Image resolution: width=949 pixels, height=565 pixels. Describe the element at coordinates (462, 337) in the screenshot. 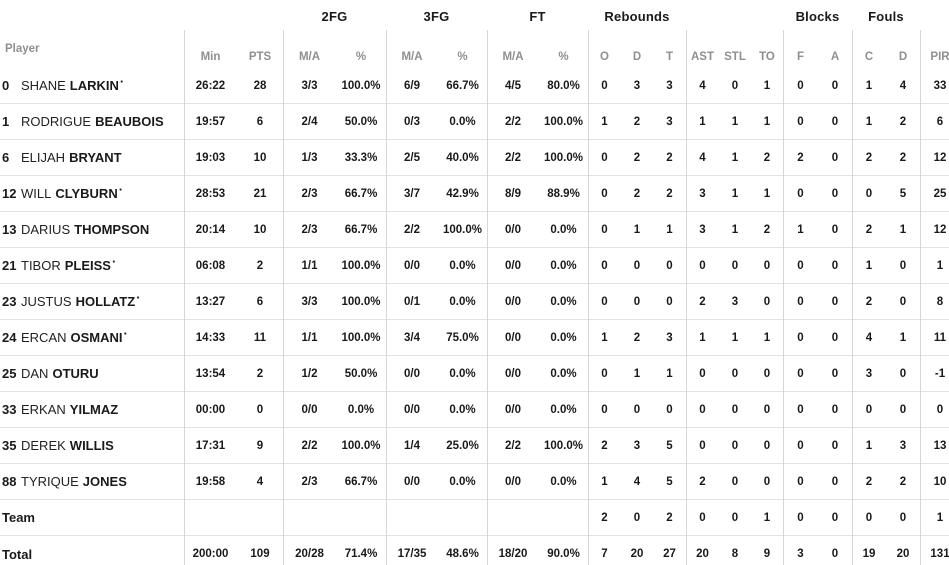

I see `stat-cell: 75.0%` at that location.